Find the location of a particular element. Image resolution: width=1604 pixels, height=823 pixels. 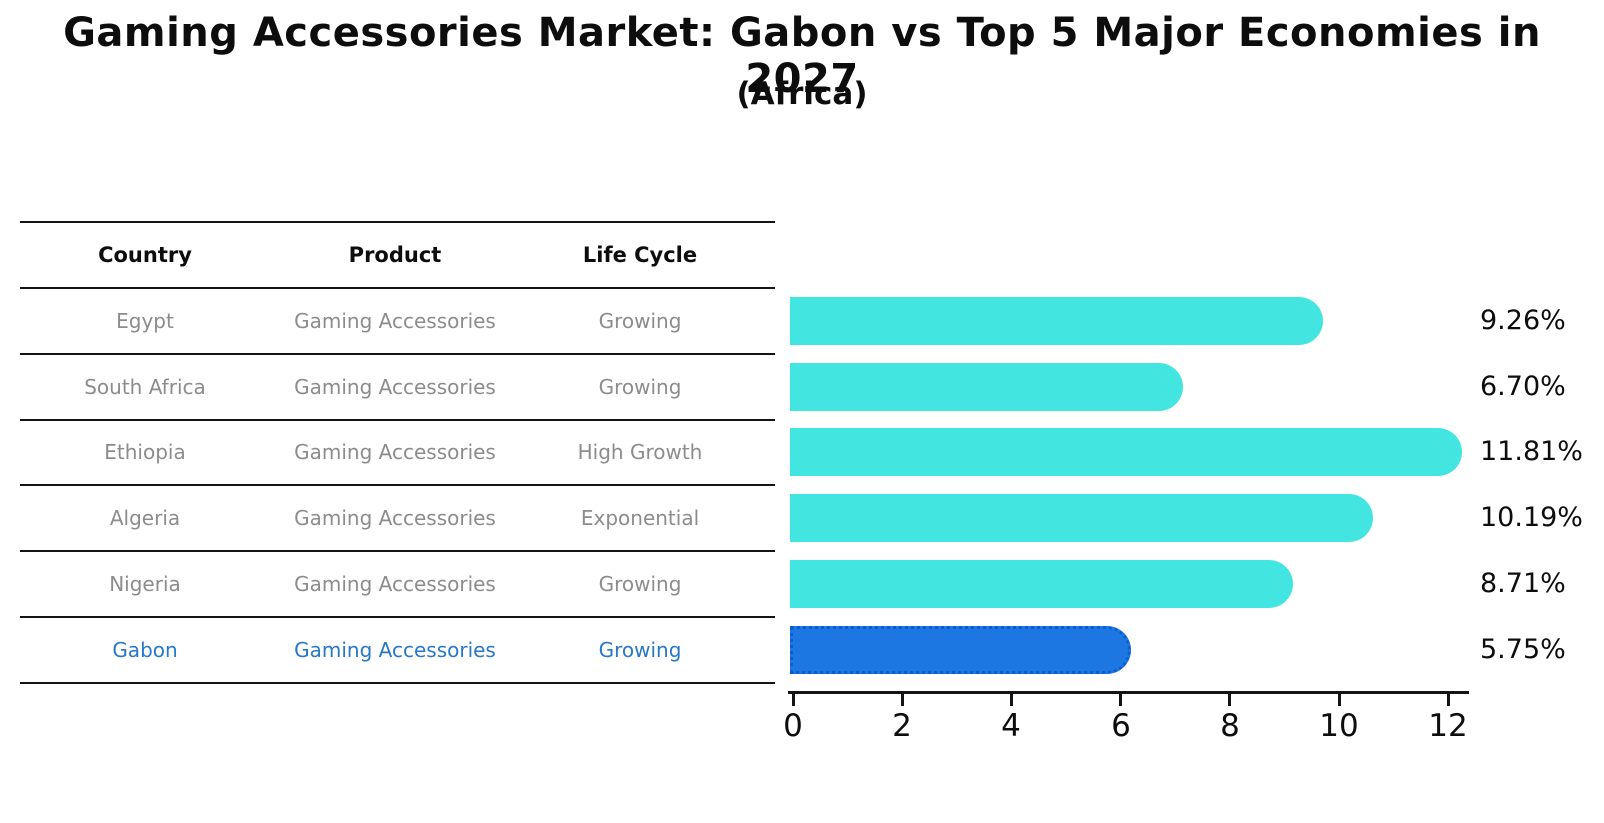

bar-ethiopia is located at coordinates (1126, 452).